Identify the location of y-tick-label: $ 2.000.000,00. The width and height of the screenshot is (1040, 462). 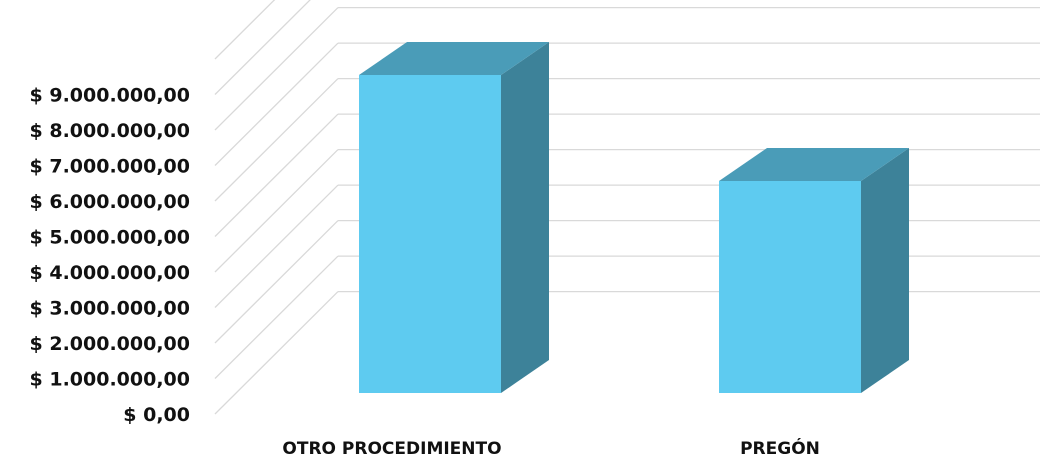
(110, 344).